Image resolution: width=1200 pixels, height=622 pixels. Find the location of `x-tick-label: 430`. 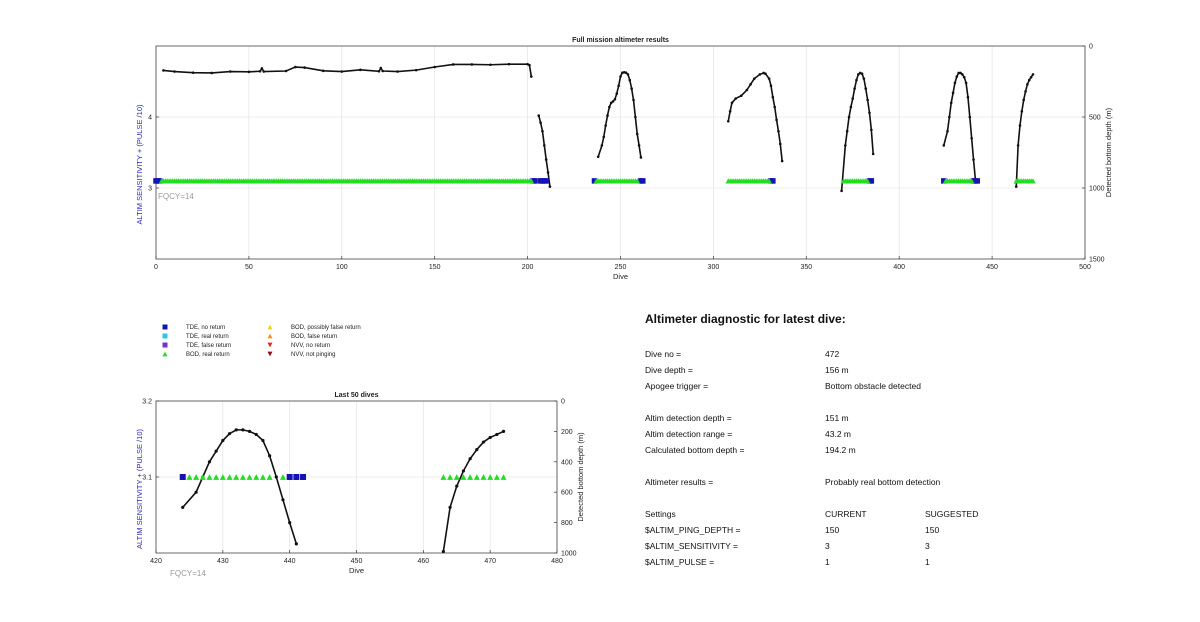

x-tick-label: 430 is located at coordinates (223, 561).